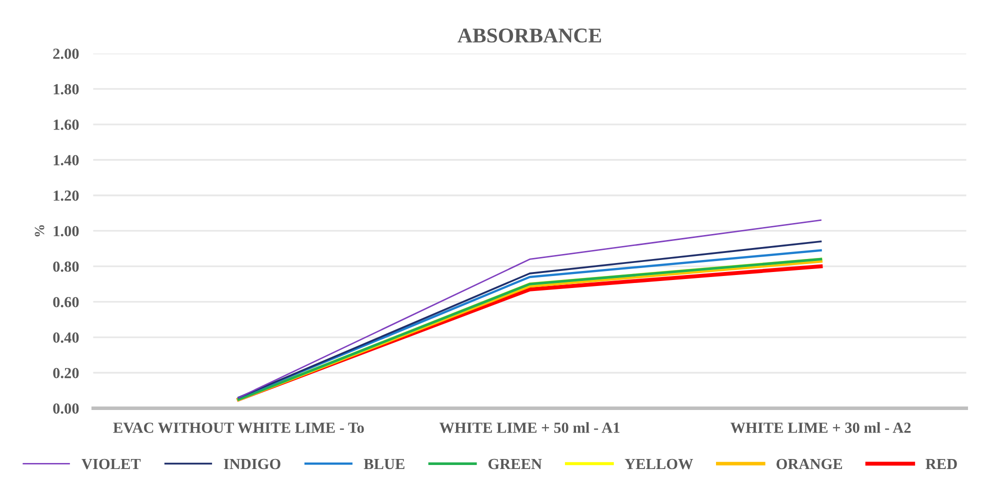 This screenshot has width=981, height=486. I want to click on y-tick-label: 0.40, so click(66, 337).